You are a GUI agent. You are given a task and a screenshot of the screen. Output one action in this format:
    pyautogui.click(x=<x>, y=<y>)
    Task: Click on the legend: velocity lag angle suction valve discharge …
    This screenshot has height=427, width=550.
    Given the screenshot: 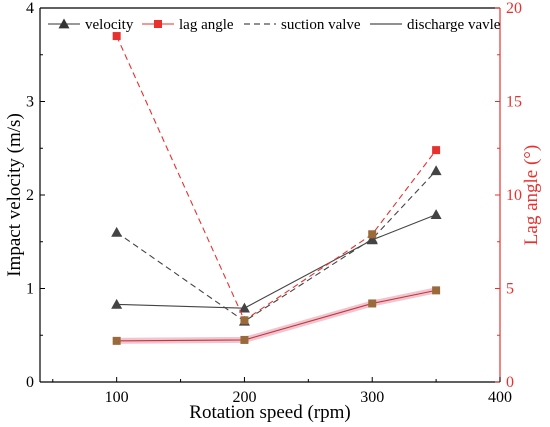 What is the action you would take?
    pyautogui.click(x=274, y=25)
    